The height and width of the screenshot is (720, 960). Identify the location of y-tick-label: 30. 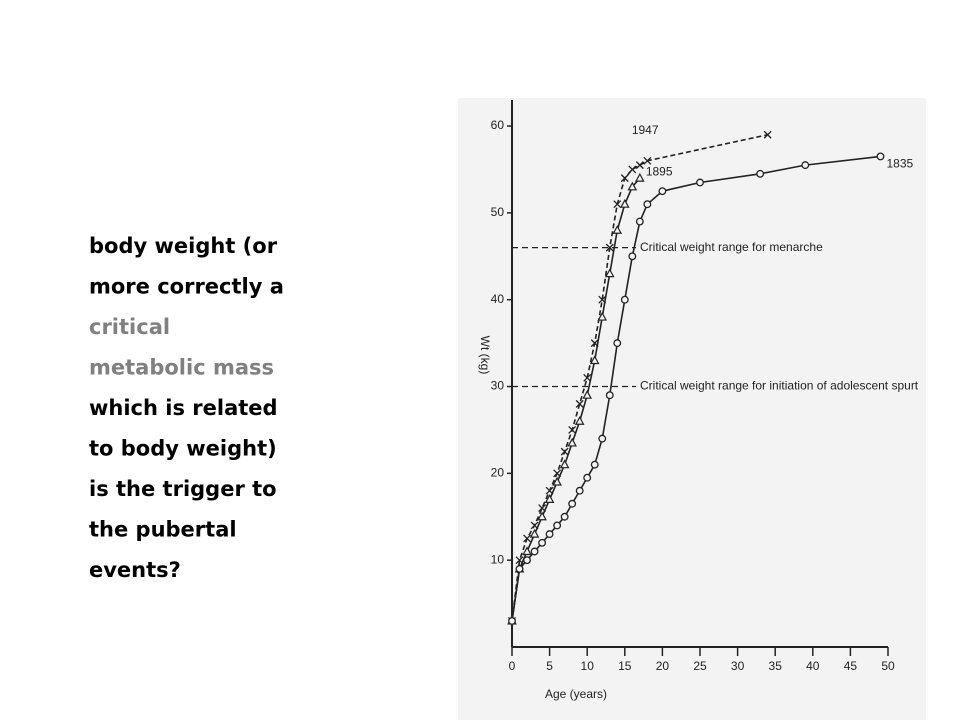
(498, 386).